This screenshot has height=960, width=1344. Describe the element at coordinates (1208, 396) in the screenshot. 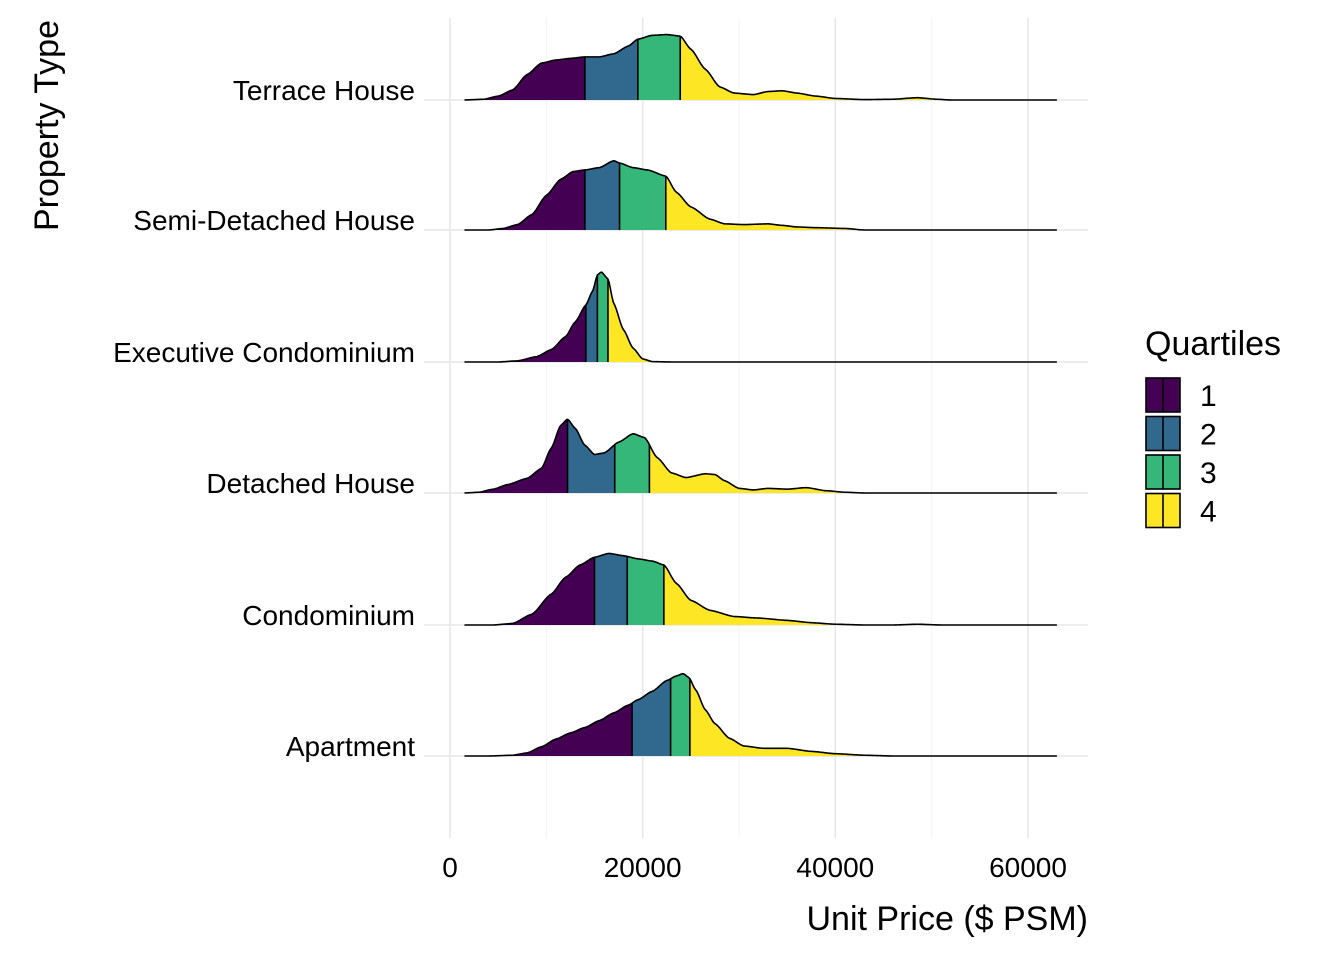

I see `legend-label: 1` at that location.